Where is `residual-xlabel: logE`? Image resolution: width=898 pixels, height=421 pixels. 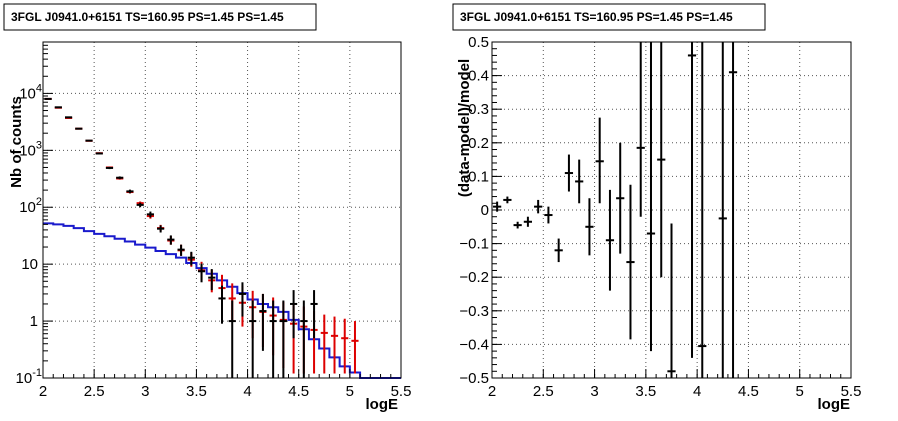 residual-xlabel: logE is located at coordinates (834, 404).